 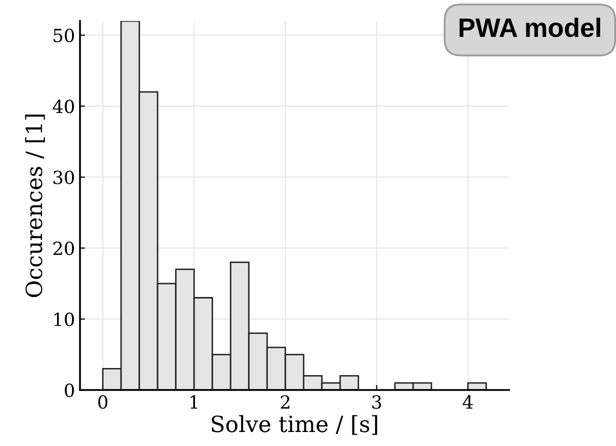 I want to click on x-tick-label: 4, so click(x=467, y=402).